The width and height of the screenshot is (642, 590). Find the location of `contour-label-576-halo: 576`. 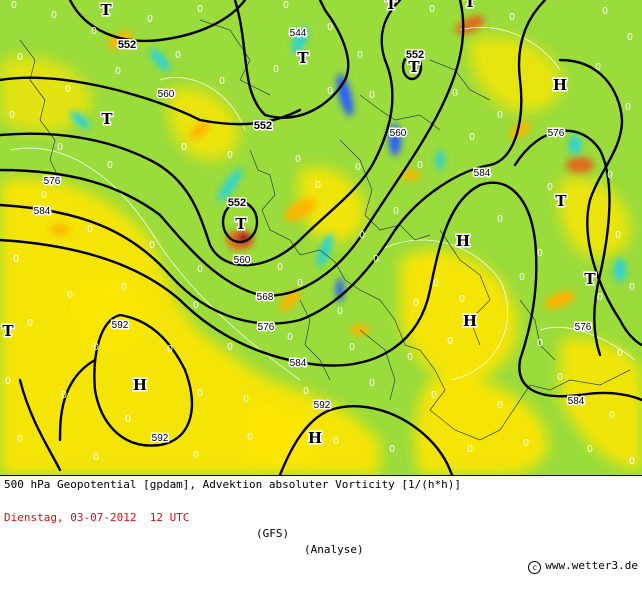

contour-label-576-halo: 576 is located at coordinates (583, 327).